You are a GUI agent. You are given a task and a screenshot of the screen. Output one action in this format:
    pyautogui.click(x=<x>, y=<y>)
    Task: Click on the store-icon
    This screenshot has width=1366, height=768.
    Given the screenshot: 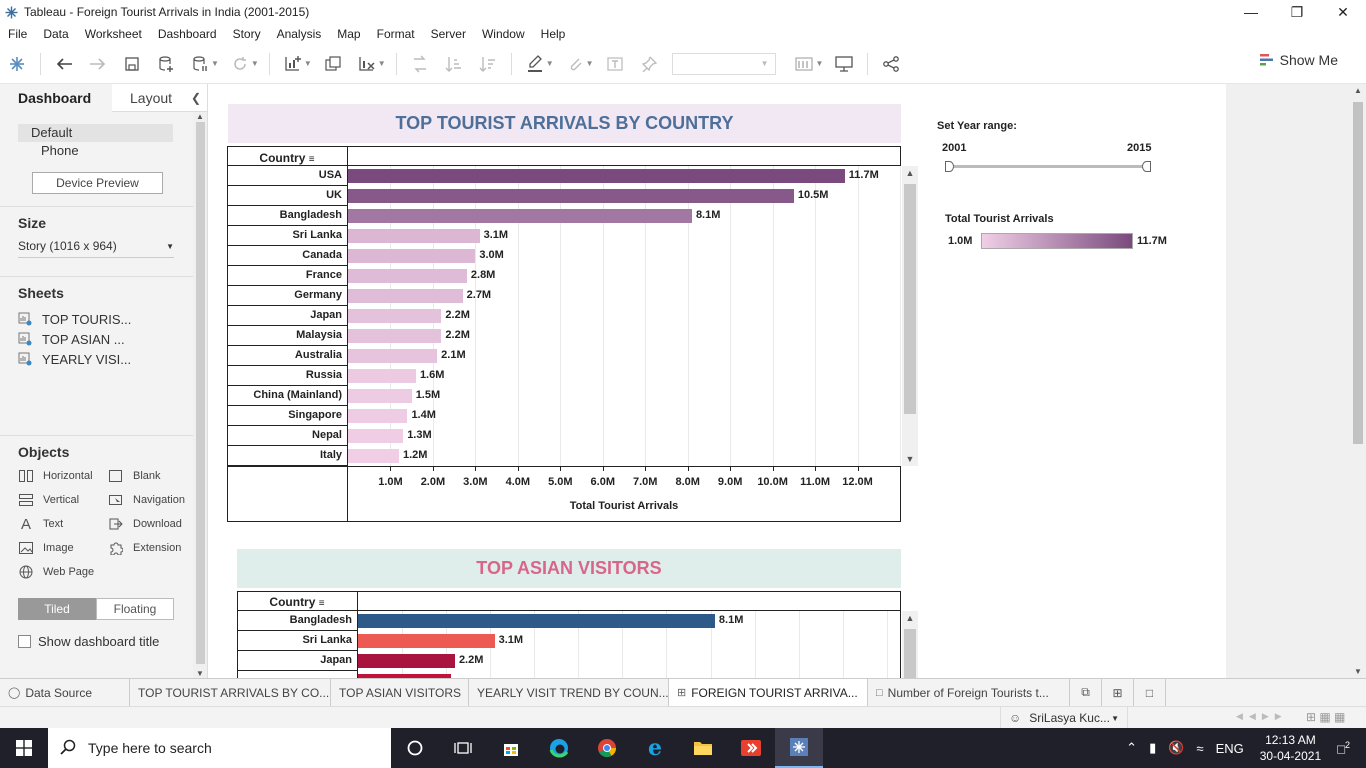 What is the action you would take?
    pyautogui.click(x=511, y=748)
    